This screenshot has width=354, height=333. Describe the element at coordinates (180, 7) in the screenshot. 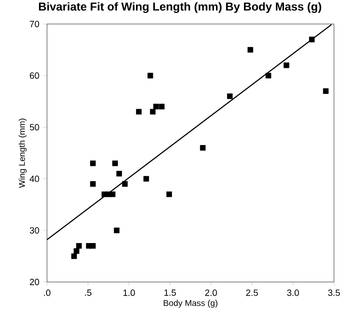

I see `chart-title: Bivariate Fit of Wing Length (mm) By Body Mass (g)` at that location.